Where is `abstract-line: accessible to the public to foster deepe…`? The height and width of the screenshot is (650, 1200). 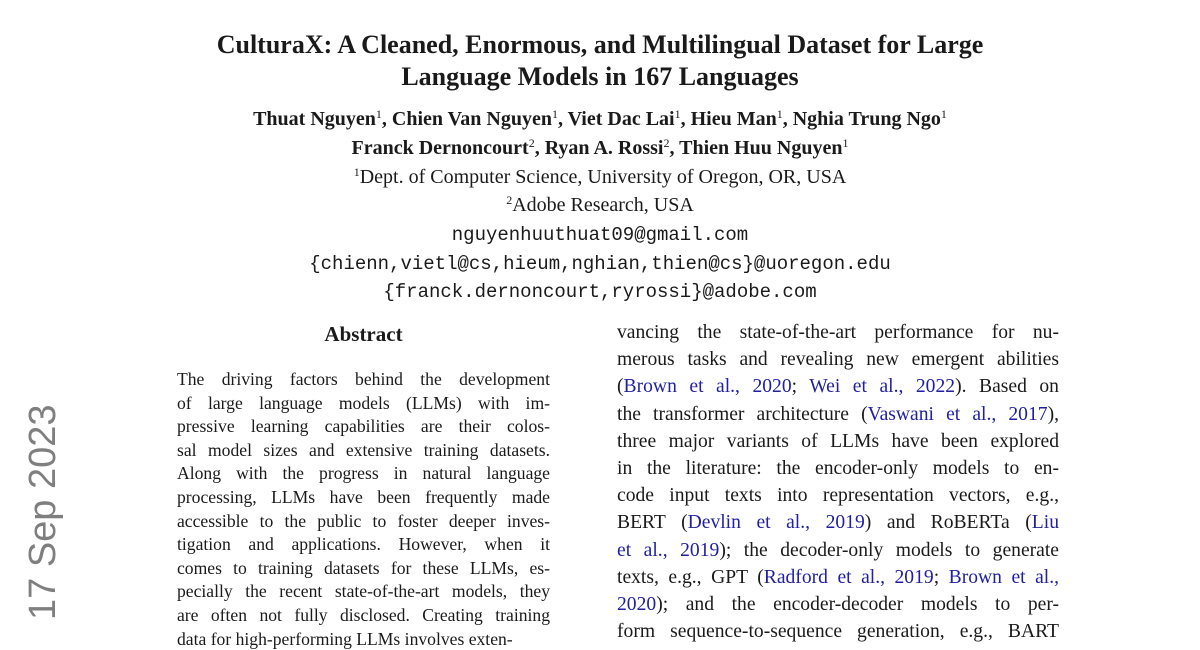
abstract-line: accessible to the public to foster deepe… is located at coordinates (363, 520).